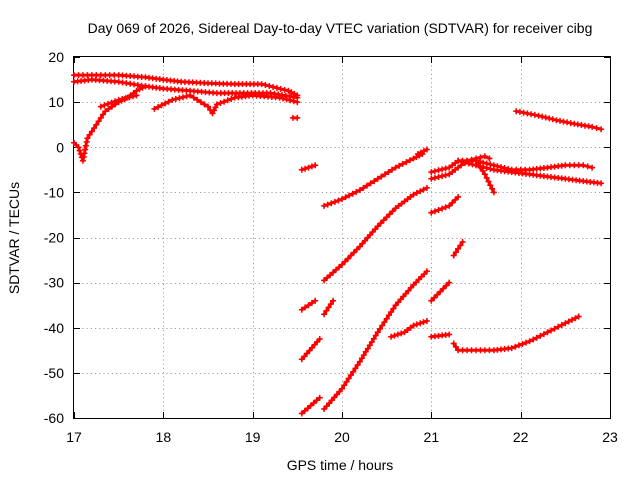 The width and height of the screenshot is (640, 480). I want to click on series-s25, so click(559, 120).